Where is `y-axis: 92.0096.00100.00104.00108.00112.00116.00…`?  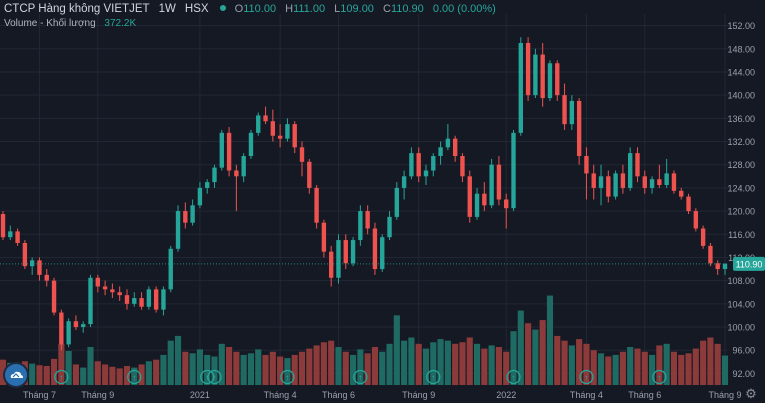 y-axis: 92.0096.00100.00104.00108.00112.00116.00… is located at coordinates (741, 200).